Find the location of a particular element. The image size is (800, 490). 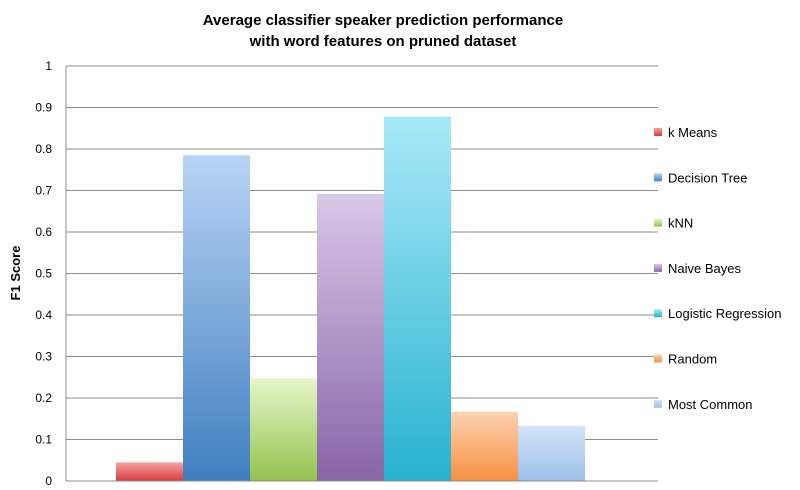

y-tick-label: 0.8 is located at coordinates (43, 149).